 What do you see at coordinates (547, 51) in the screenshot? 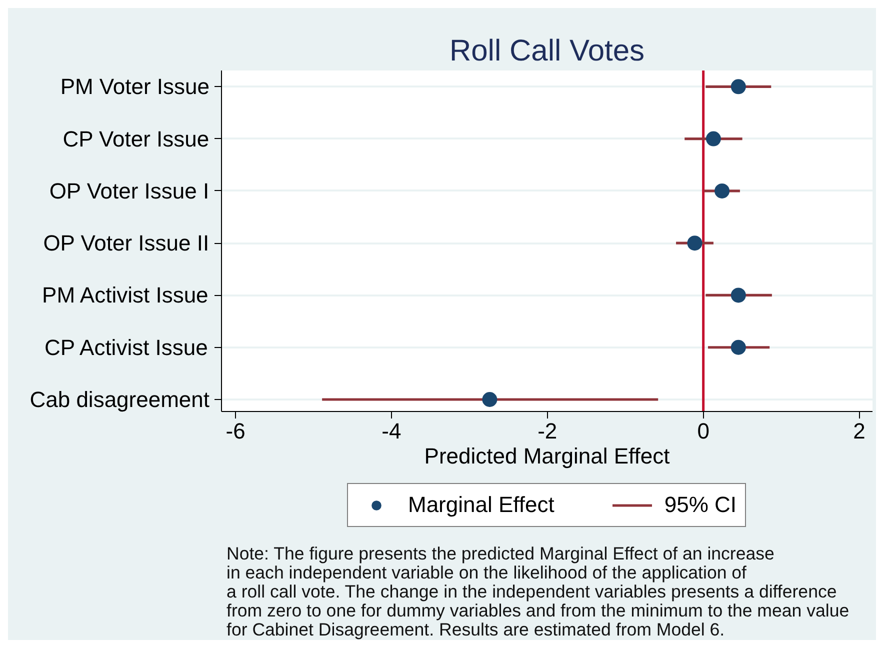
I see `chart-title: Roll Call Votes` at bounding box center [547, 51].